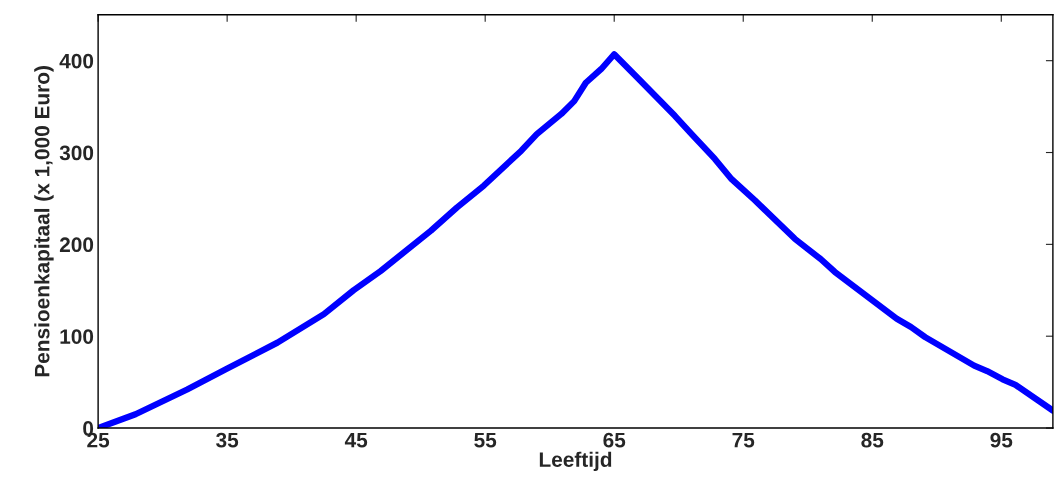  Describe the element at coordinates (76, 153) in the screenshot. I see `y-tick-label: 300` at that location.